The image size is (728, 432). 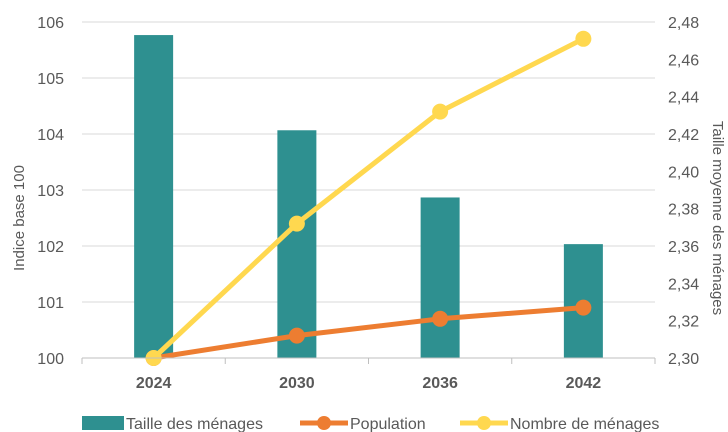 What do you see at coordinates (19, 218) in the screenshot?
I see `y-axis-label: Indice base 100` at bounding box center [19, 218].